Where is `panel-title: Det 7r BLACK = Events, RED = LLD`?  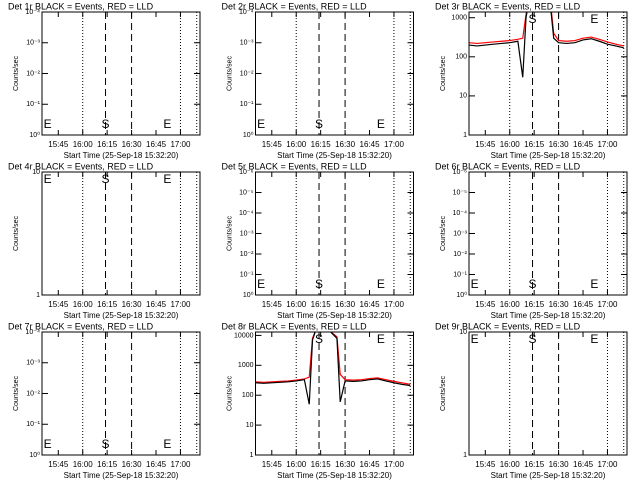 panel-title: Det 7r BLACK = Events, RED = LLD is located at coordinates (81, 326).